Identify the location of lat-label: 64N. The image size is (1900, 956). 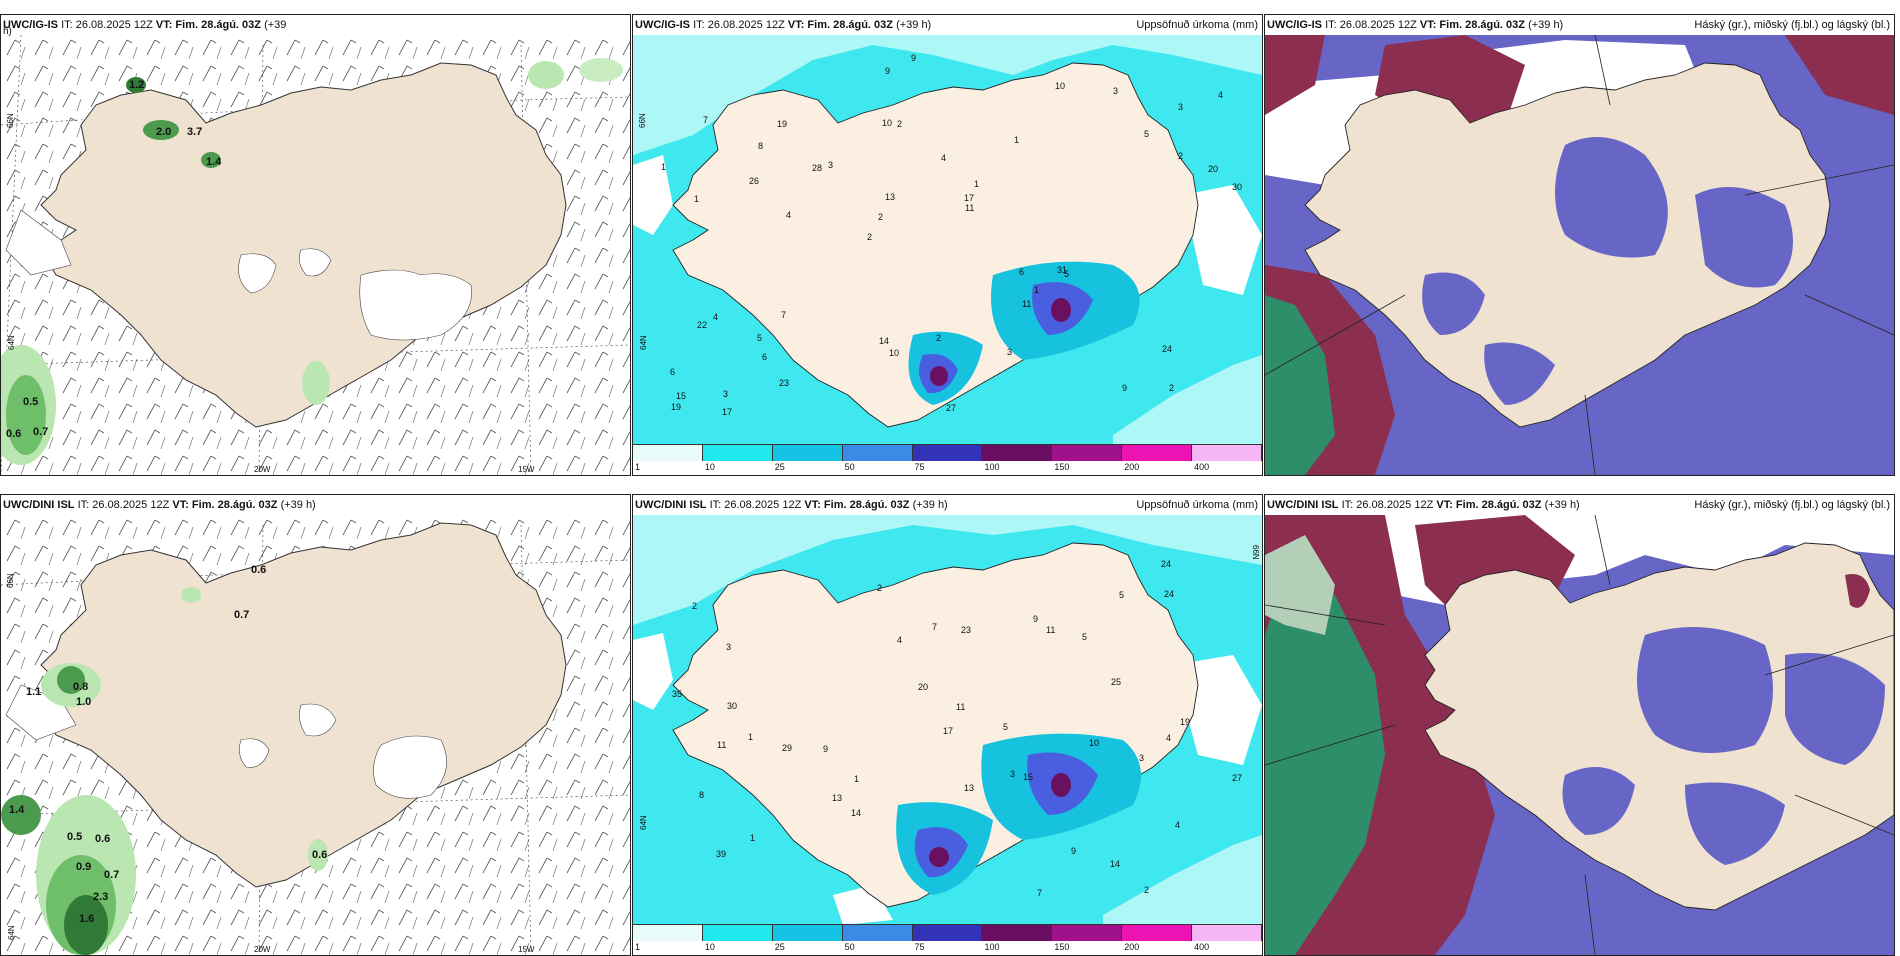
(11, 932).